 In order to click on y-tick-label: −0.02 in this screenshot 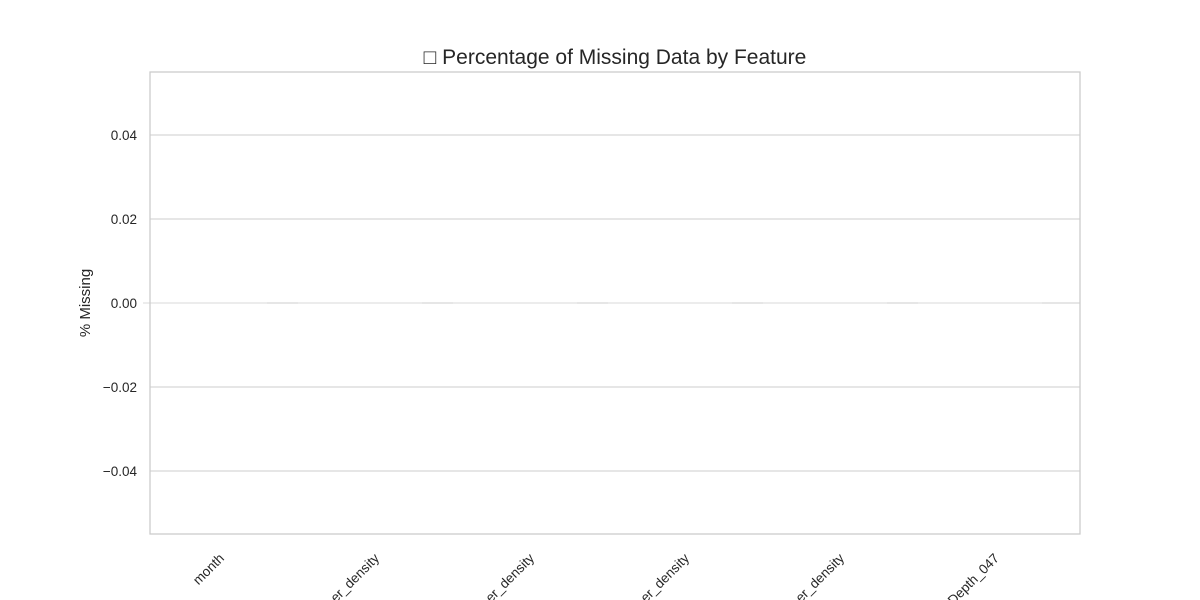, I will do `click(120, 387)`.